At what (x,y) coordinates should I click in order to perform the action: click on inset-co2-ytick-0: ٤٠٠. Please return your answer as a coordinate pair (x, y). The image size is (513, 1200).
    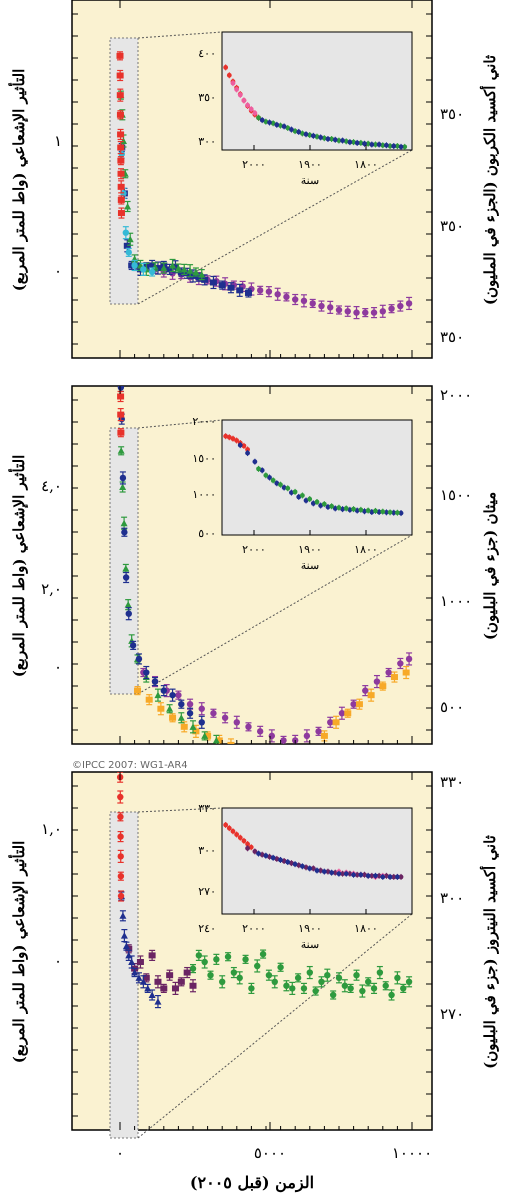
    Looking at the image, I should click on (207, 53).